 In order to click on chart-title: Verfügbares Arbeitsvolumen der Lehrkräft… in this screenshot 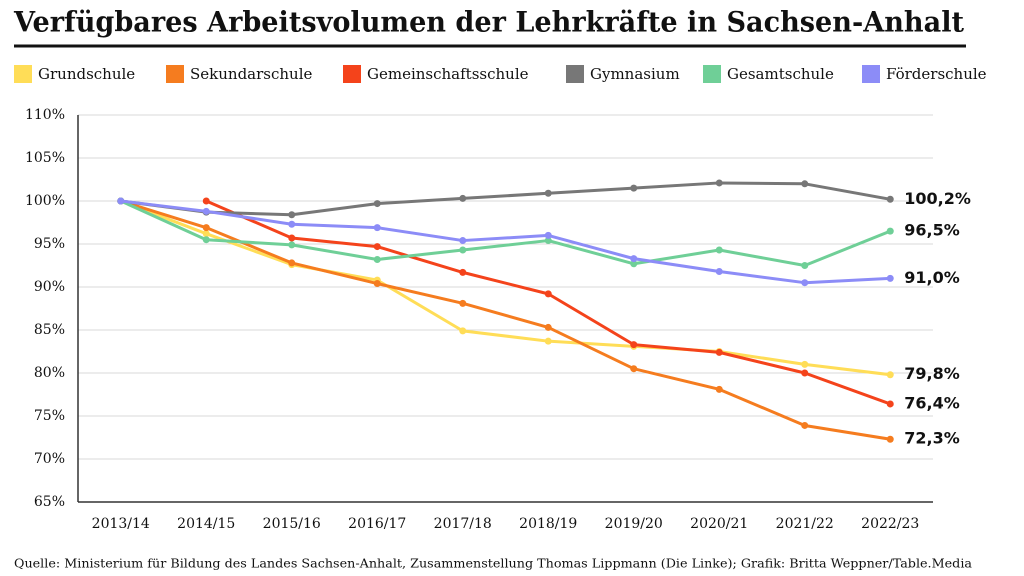, I will do `click(488, 22)`.